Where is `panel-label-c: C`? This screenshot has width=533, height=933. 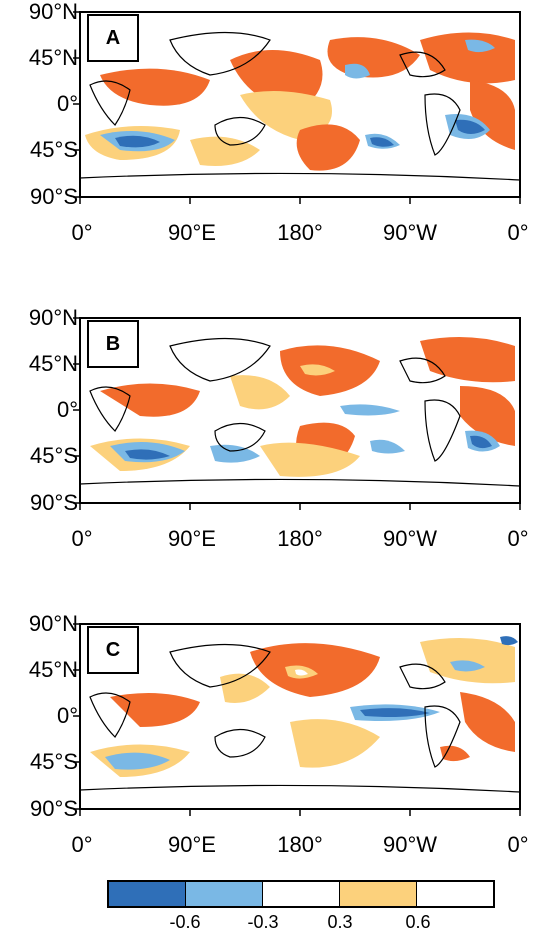
panel-label-c: C is located at coordinates (113, 650).